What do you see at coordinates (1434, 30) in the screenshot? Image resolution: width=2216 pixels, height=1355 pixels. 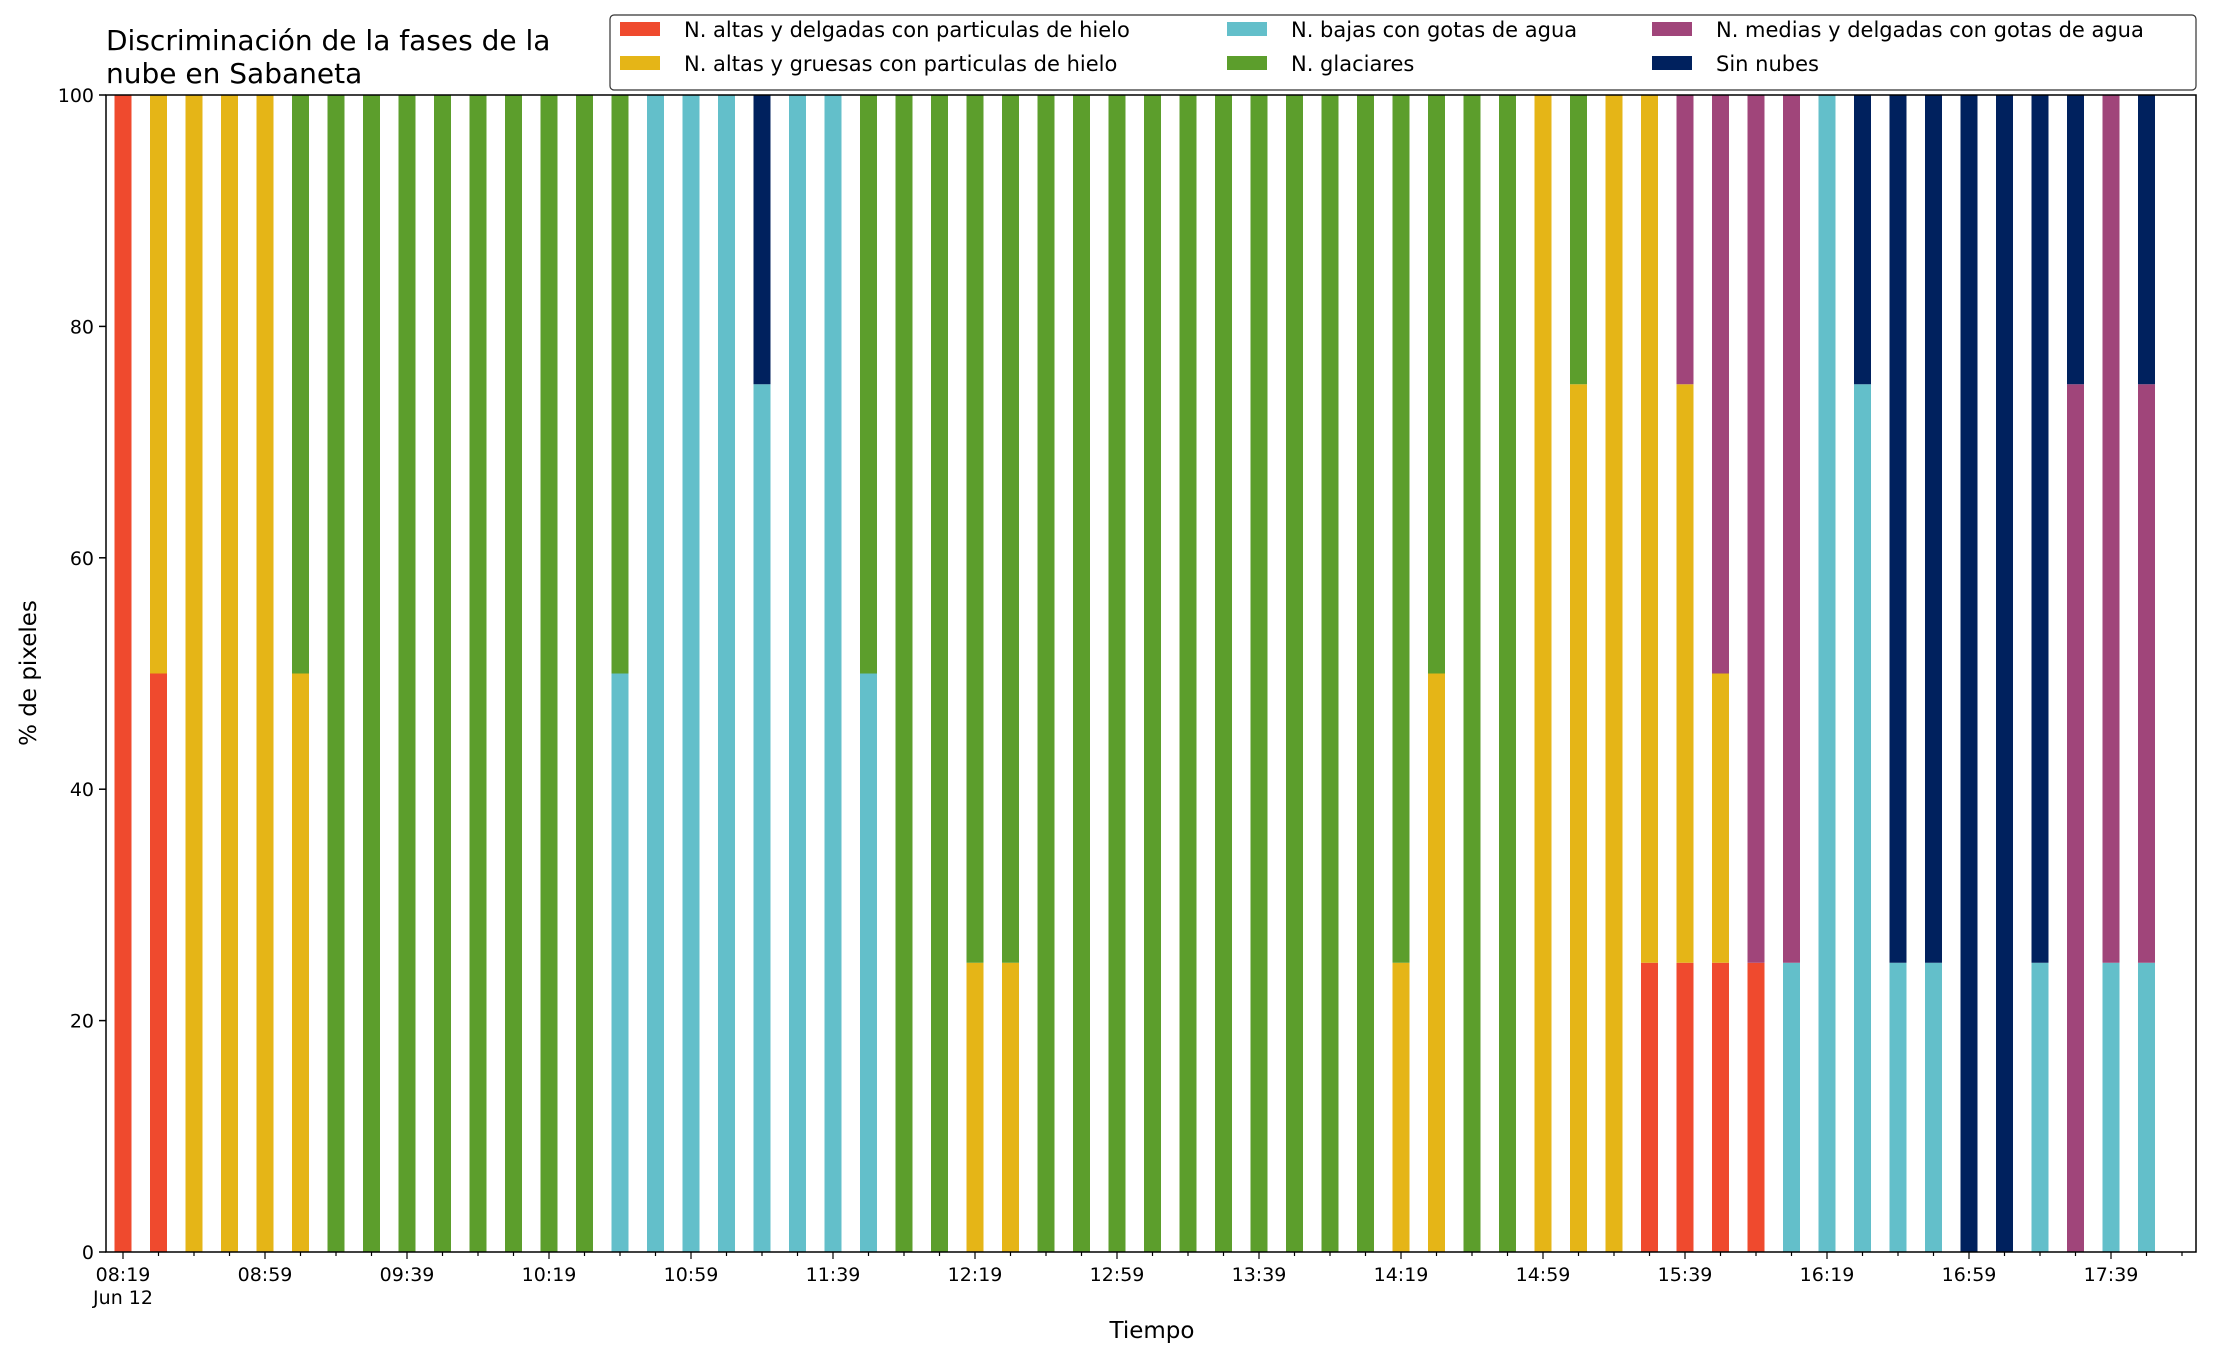 I see `legend-entry-label: N. bajas con gotas de agua` at bounding box center [1434, 30].